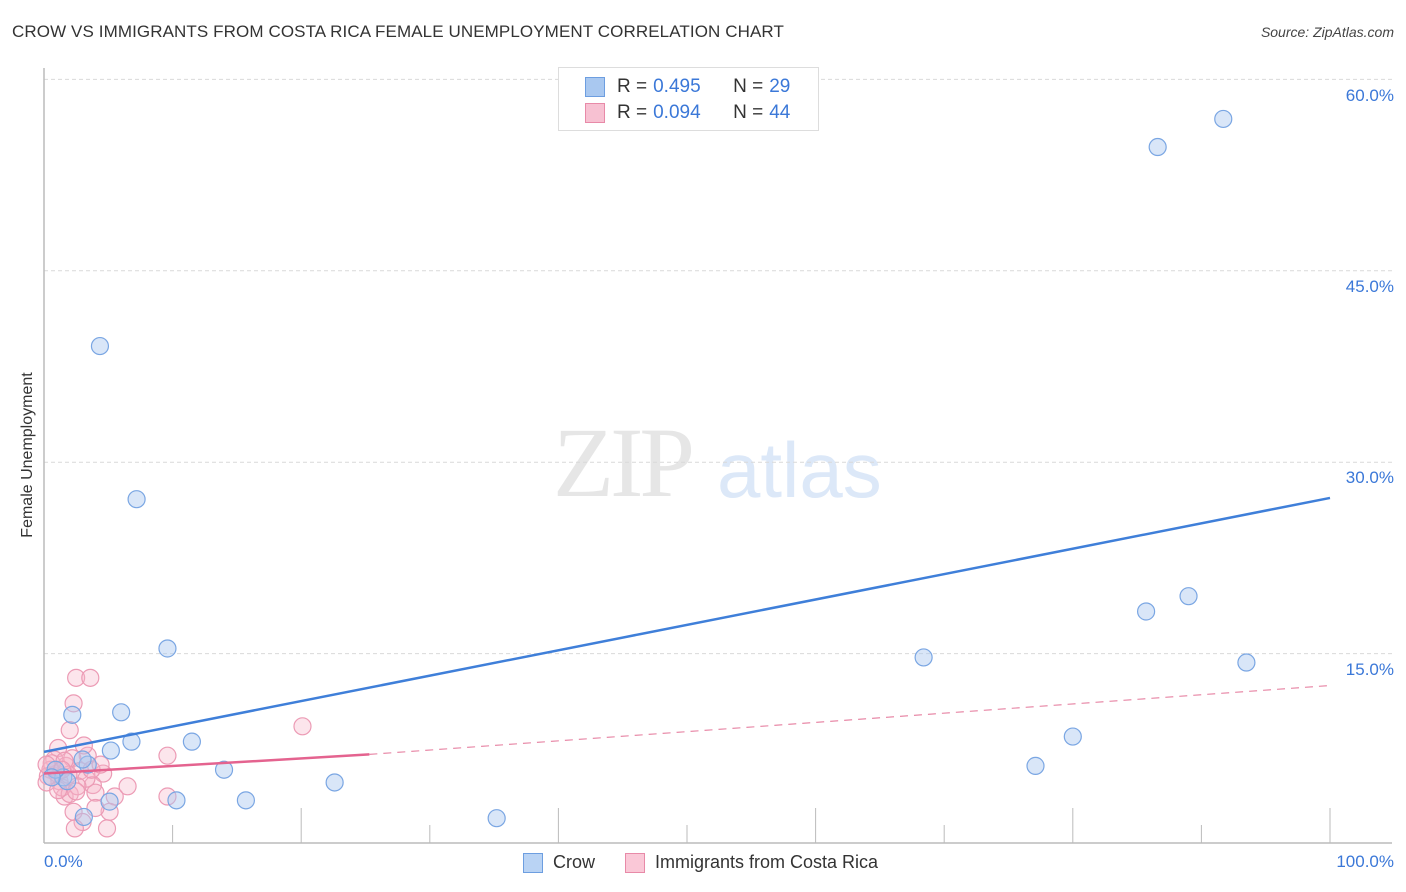 The image size is (1406, 892). Describe the element at coordinates (1369, 669) in the screenshot. I see `y-tick-15: 15.0%` at that location.